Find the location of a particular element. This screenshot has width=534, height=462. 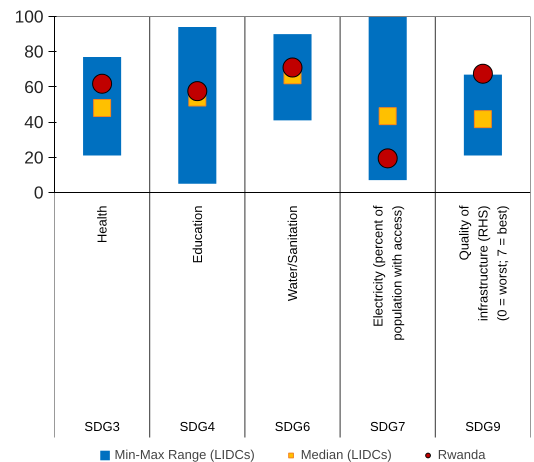

x-tick-label: Quality of infrastructure (RHS) (0 = worst; 7 = best) is located at coordinates (483, 263).